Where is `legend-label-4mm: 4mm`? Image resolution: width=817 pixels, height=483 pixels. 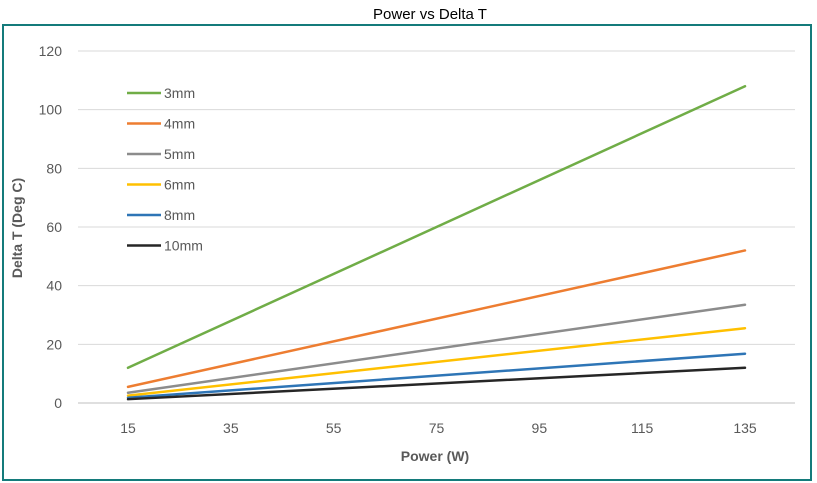
legend-label-4mm: 4mm is located at coordinates (179, 124).